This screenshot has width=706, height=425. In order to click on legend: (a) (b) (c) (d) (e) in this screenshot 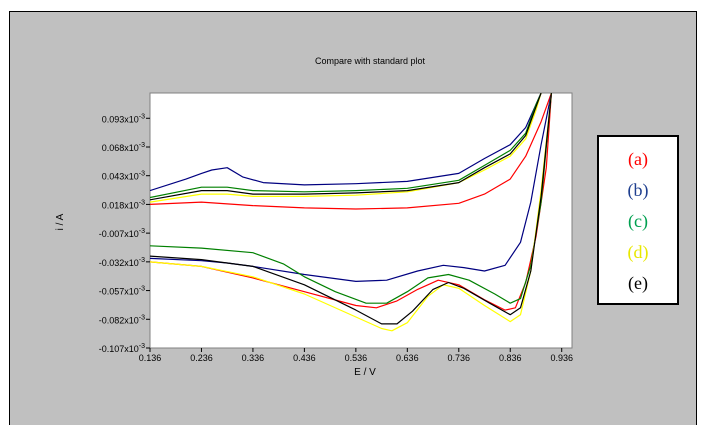, I will do `click(638, 220)`.